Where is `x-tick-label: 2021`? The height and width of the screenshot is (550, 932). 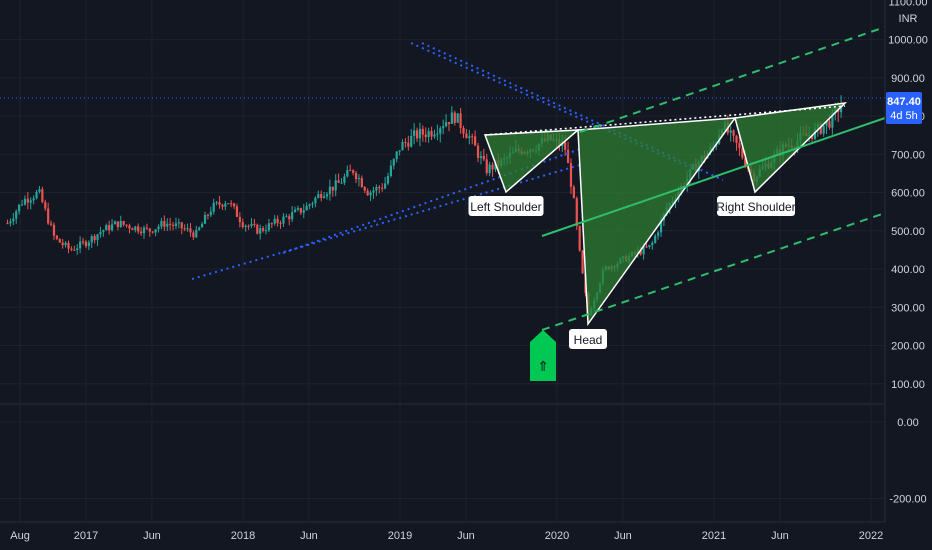 x-tick-label: 2021 is located at coordinates (714, 536).